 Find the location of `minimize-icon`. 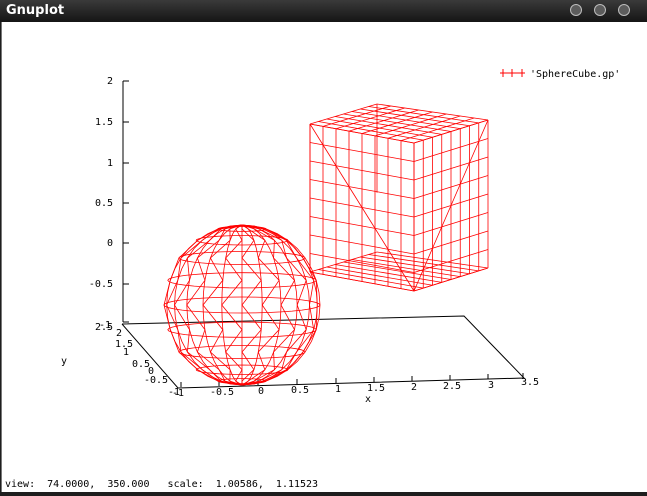

minimize-icon is located at coordinates (576, 10).